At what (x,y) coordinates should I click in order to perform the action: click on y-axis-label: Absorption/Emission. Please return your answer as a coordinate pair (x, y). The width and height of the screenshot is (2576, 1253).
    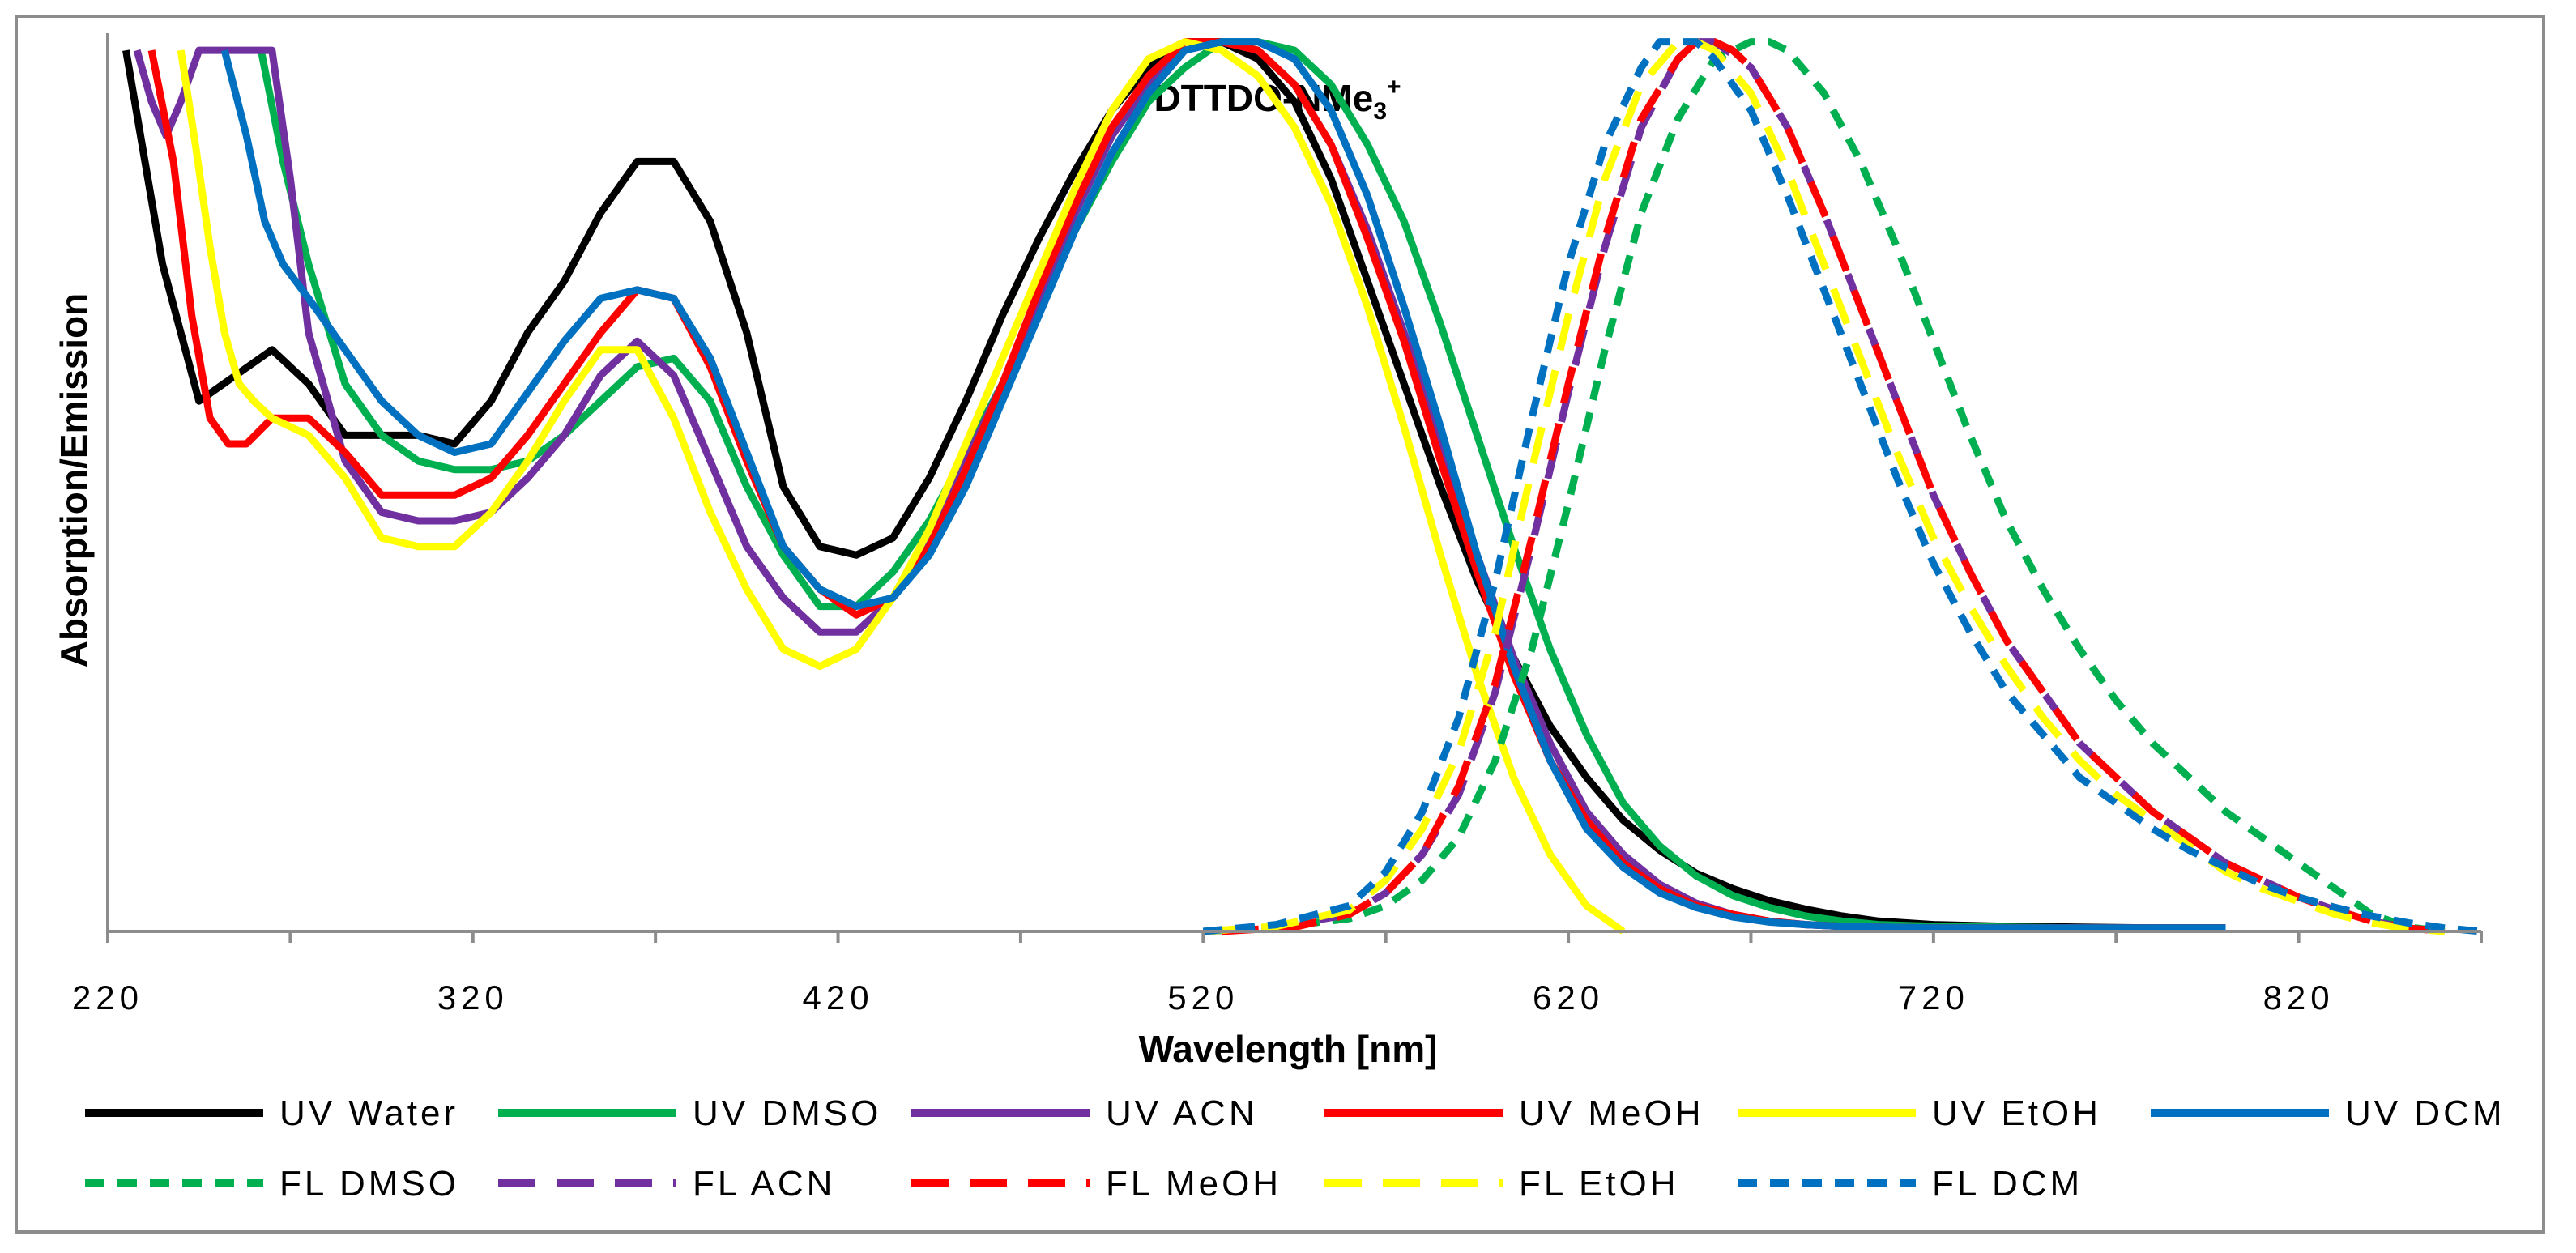
    Looking at the image, I should click on (74, 480).